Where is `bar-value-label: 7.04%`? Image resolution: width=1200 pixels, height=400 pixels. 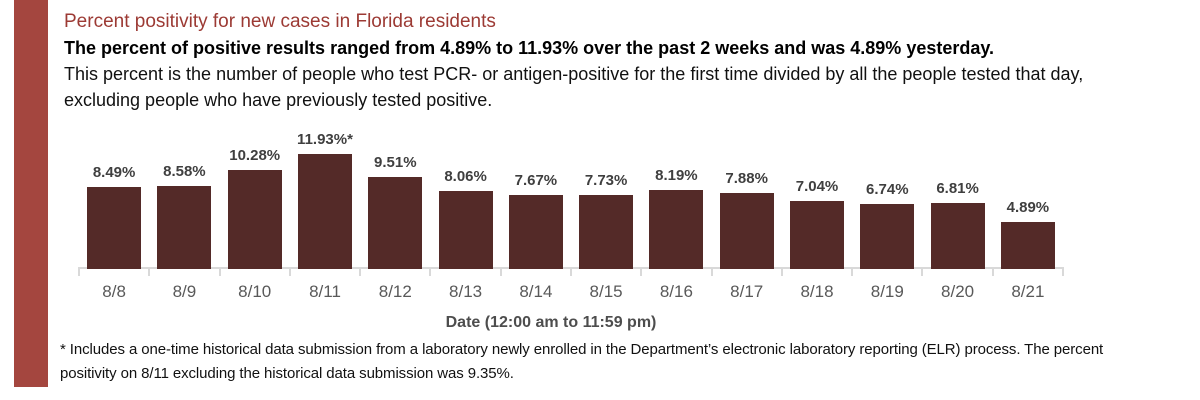
bar-value-label: 7.04% is located at coordinates (817, 186).